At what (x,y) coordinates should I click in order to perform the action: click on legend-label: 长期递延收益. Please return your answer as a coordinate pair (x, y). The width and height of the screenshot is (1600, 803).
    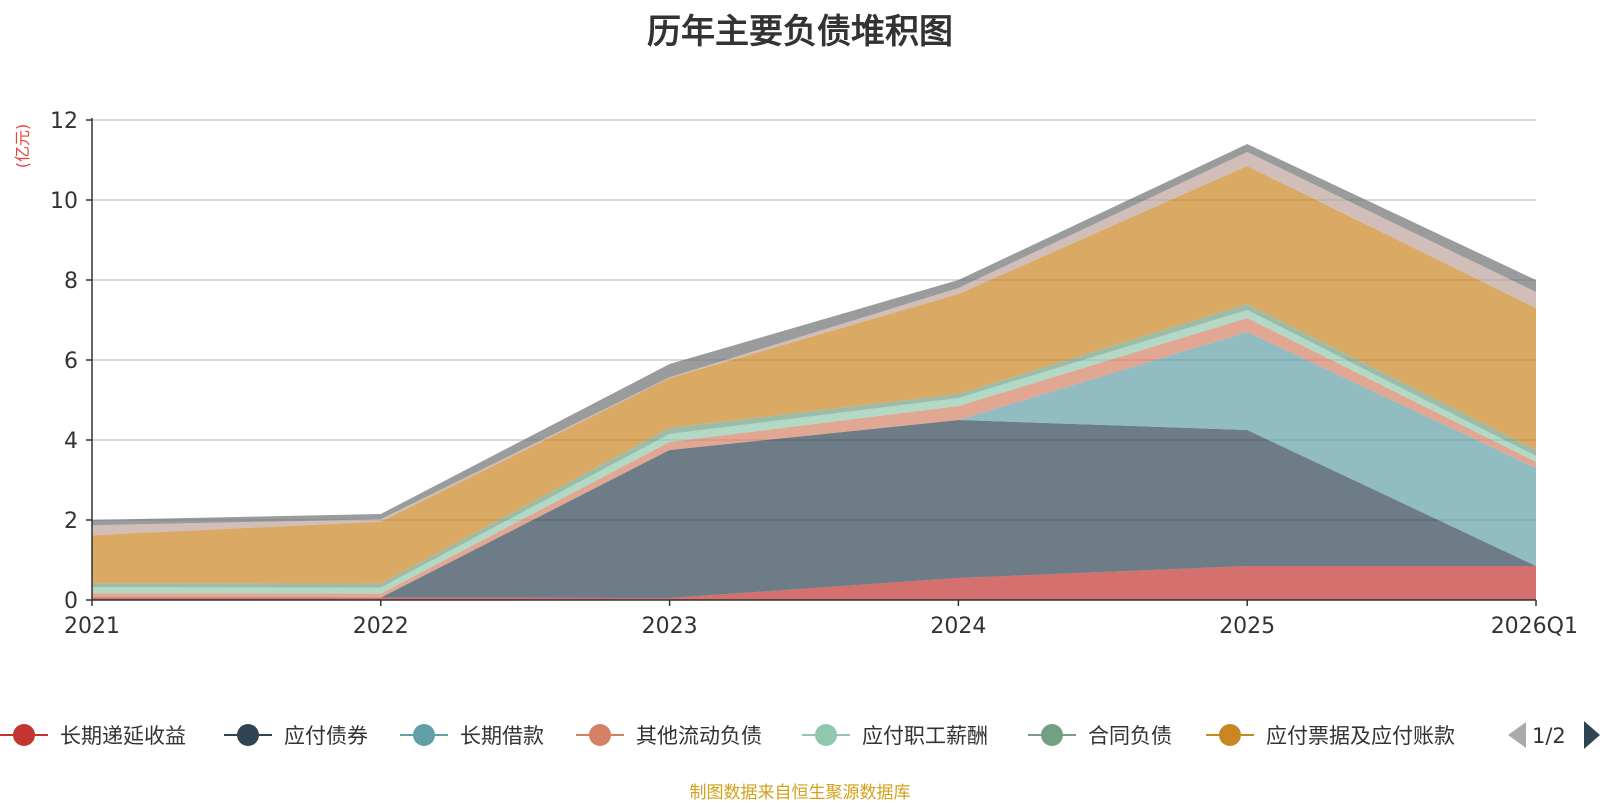
    Looking at the image, I should click on (123, 736).